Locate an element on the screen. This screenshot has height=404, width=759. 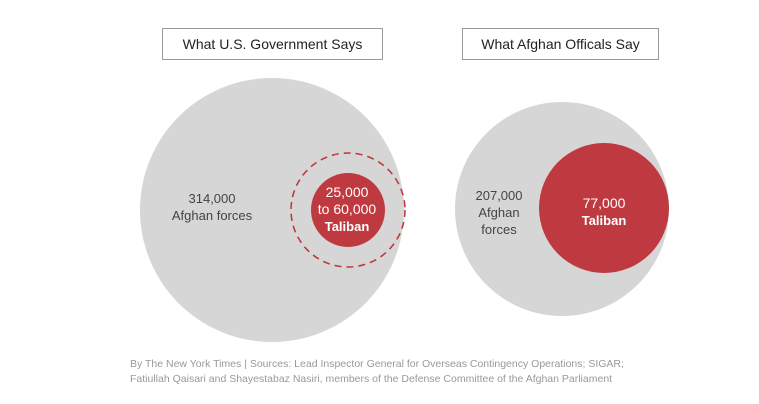
afghan-officials-title: What Afghan Officals Say is located at coordinates (560, 44).